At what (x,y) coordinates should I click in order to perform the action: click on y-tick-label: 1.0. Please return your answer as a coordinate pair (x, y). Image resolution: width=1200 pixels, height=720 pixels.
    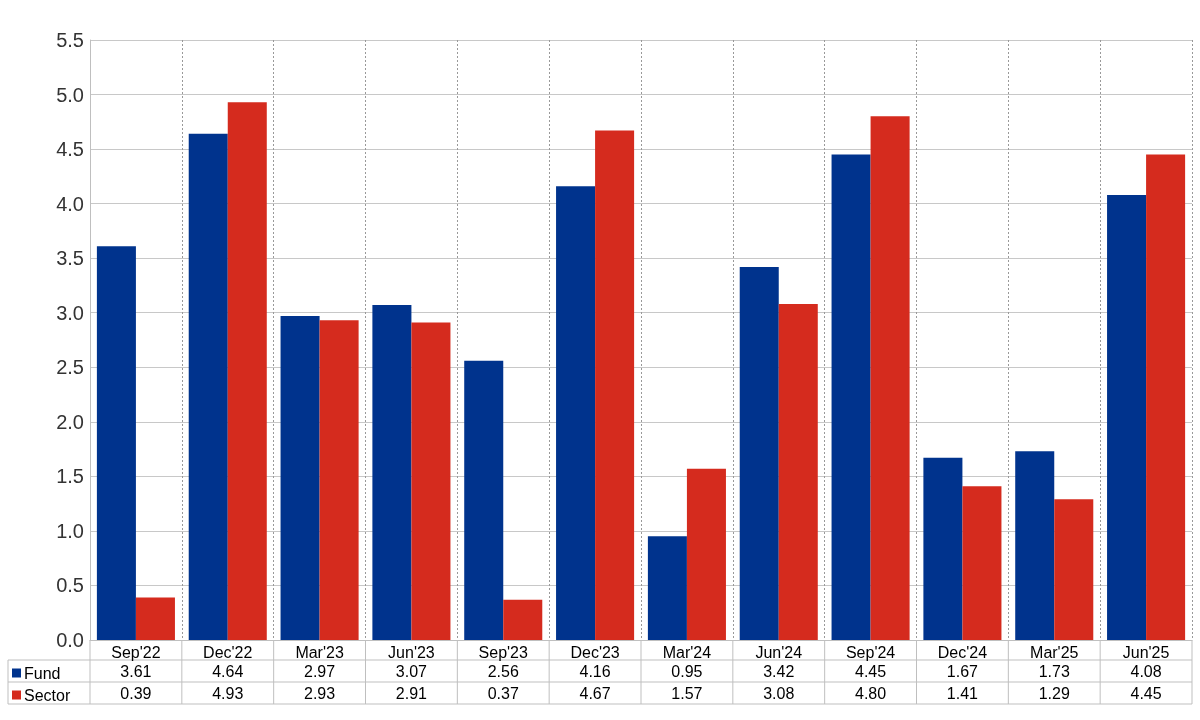
    Looking at the image, I should click on (70, 530).